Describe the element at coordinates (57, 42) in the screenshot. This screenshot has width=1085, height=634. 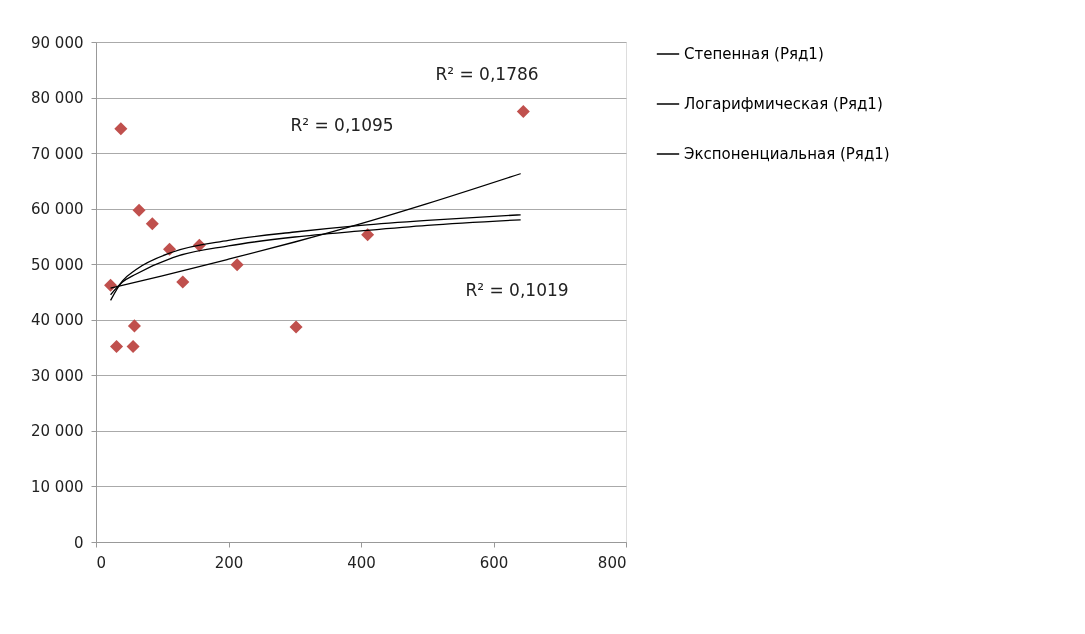
I see `y-tick-label: 90 000` at that location.